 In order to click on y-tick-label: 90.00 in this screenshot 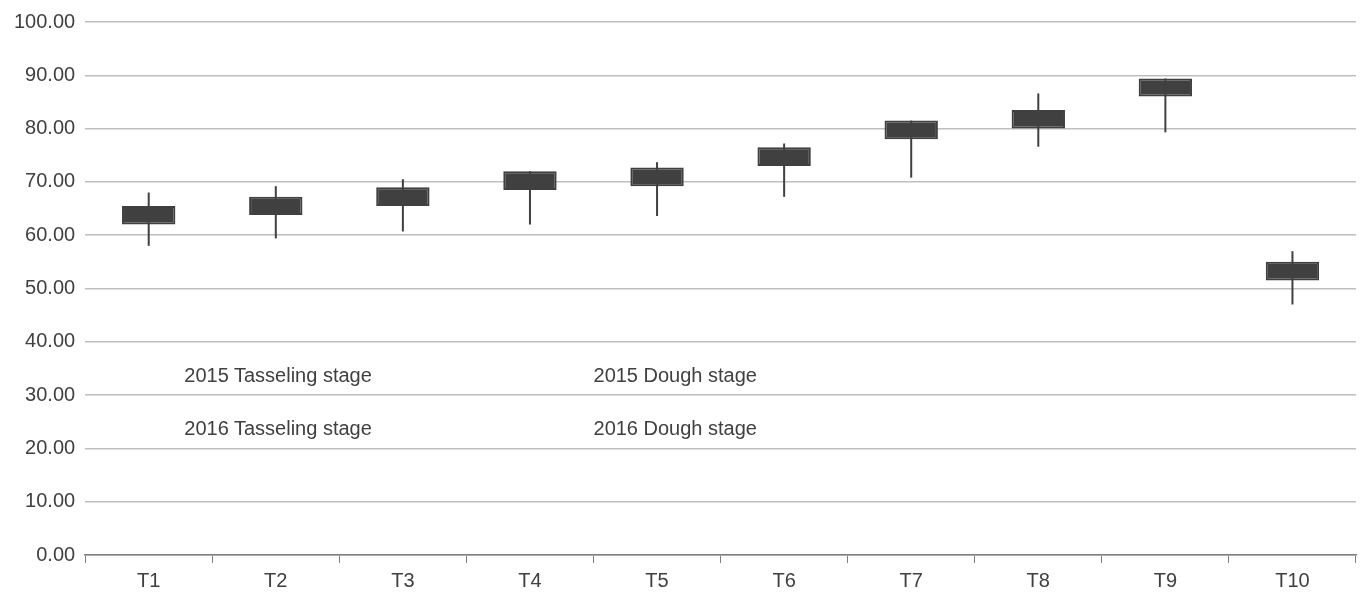, I will do `click(50, 73)`.